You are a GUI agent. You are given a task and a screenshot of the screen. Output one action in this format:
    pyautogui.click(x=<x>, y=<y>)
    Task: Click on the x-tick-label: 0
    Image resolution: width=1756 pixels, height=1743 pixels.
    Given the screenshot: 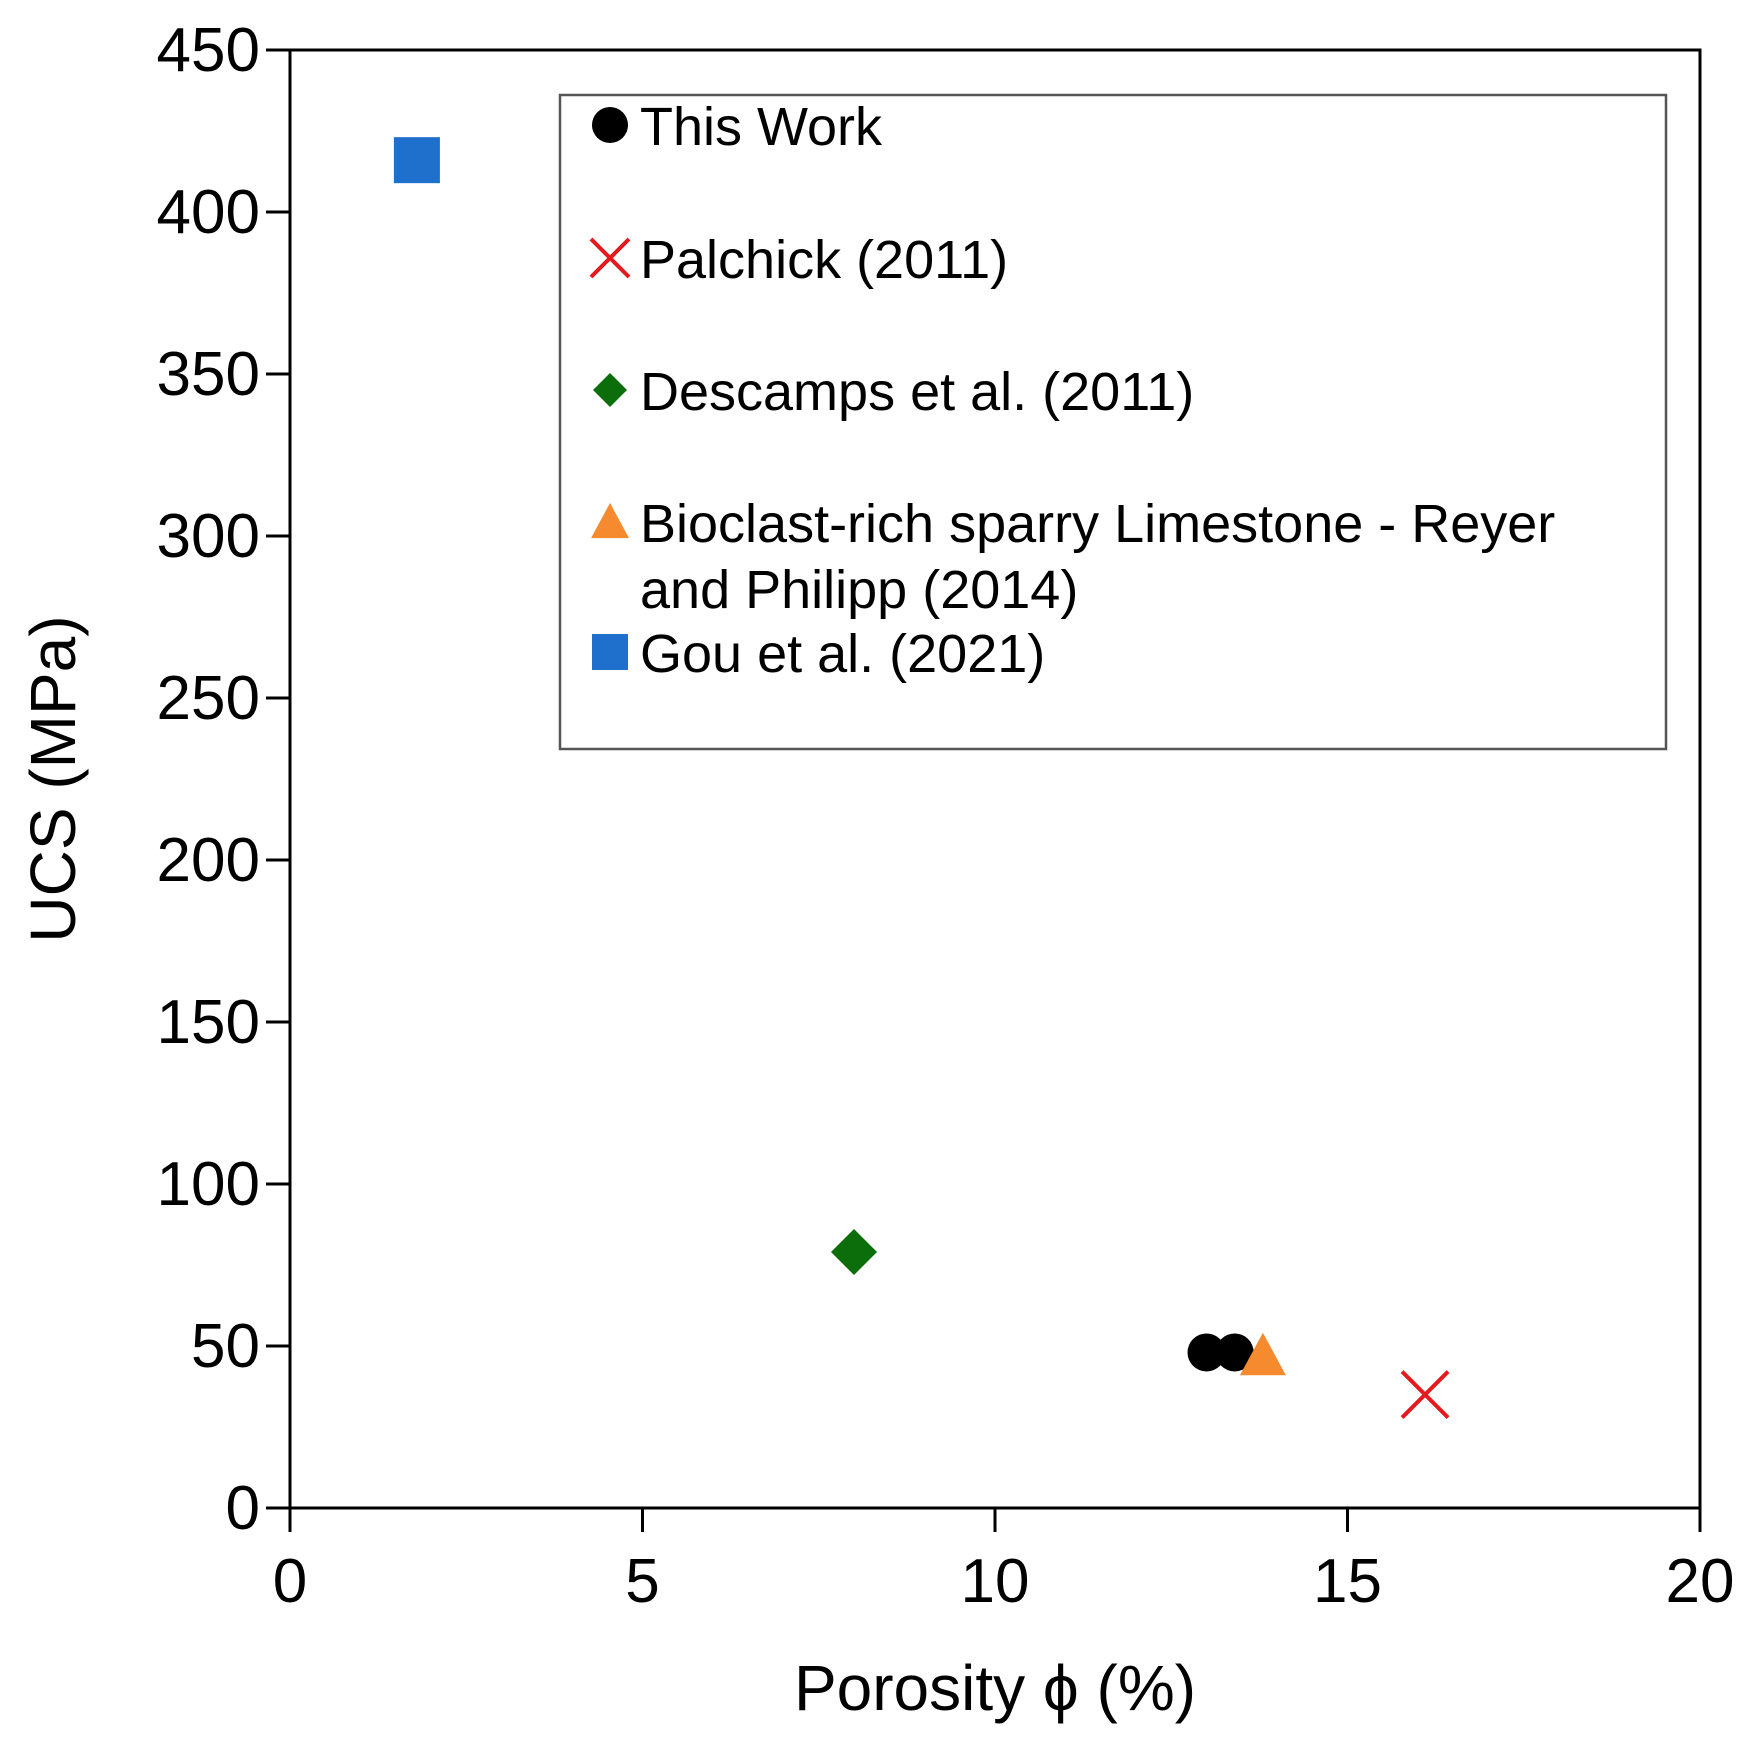 What is the action you would take?
    pyautogui.click(x=290, y=1581)
    